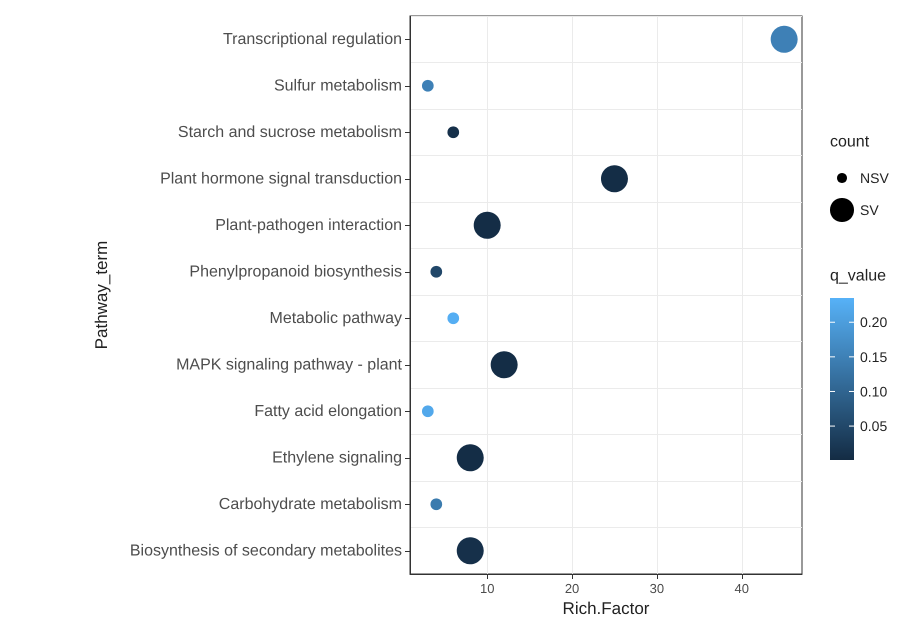 The width and height of the screenshot is (909, 624). Describe the element at coordinates (657, 588) in the screenshot. I see `x-tick-label: 30` at that location.